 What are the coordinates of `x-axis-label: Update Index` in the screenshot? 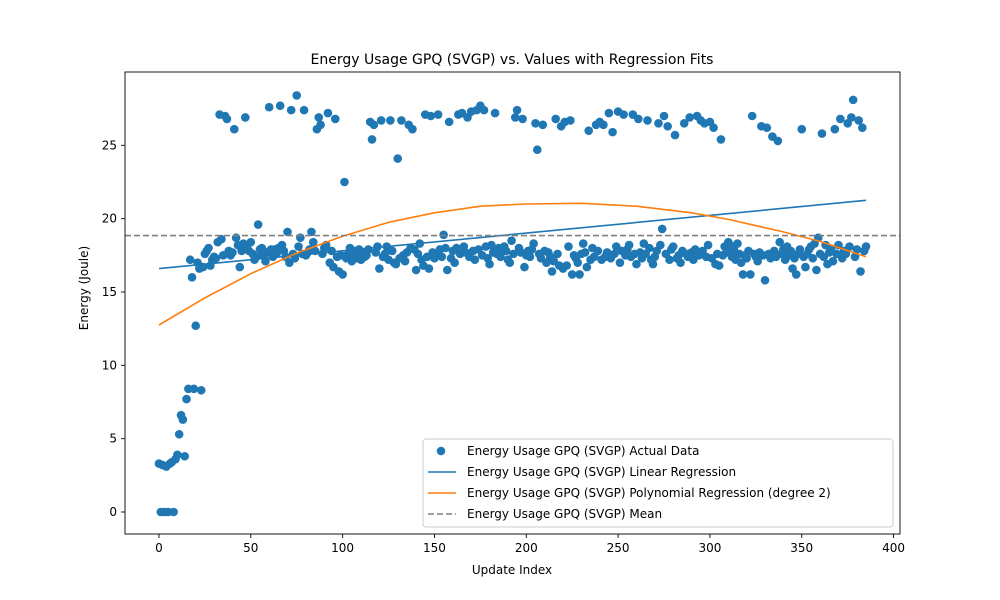 It's located at (512, 570).